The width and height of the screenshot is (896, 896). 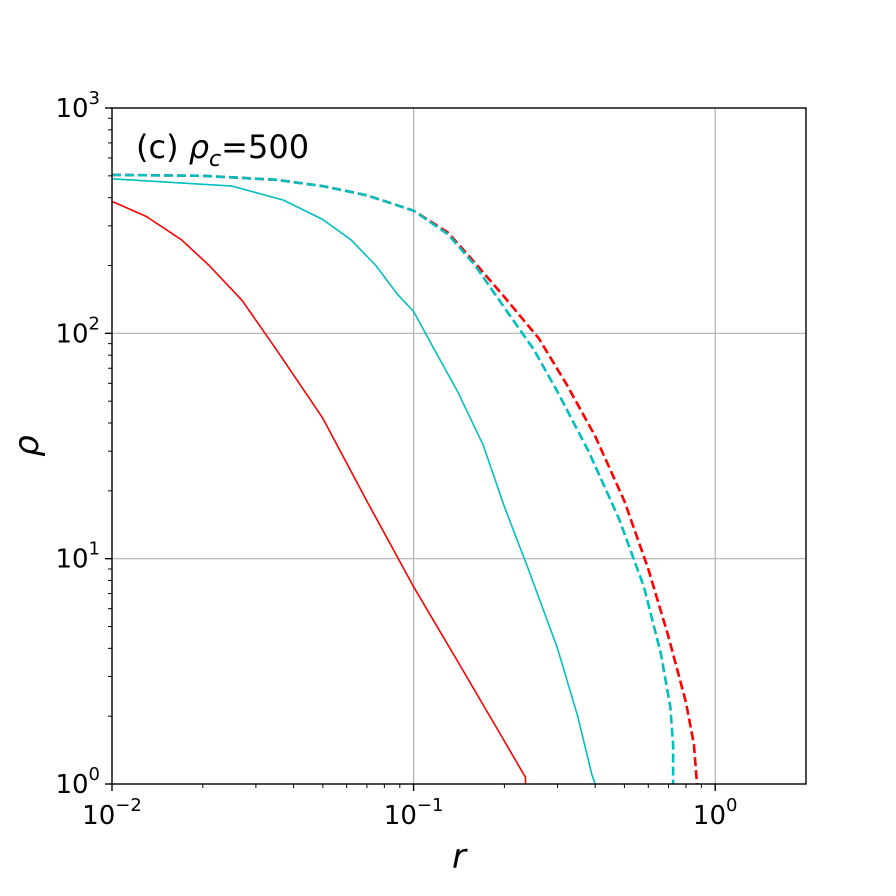 I want to click on chart-annotation: (c) ρc=500, so click(x=222, y=150).